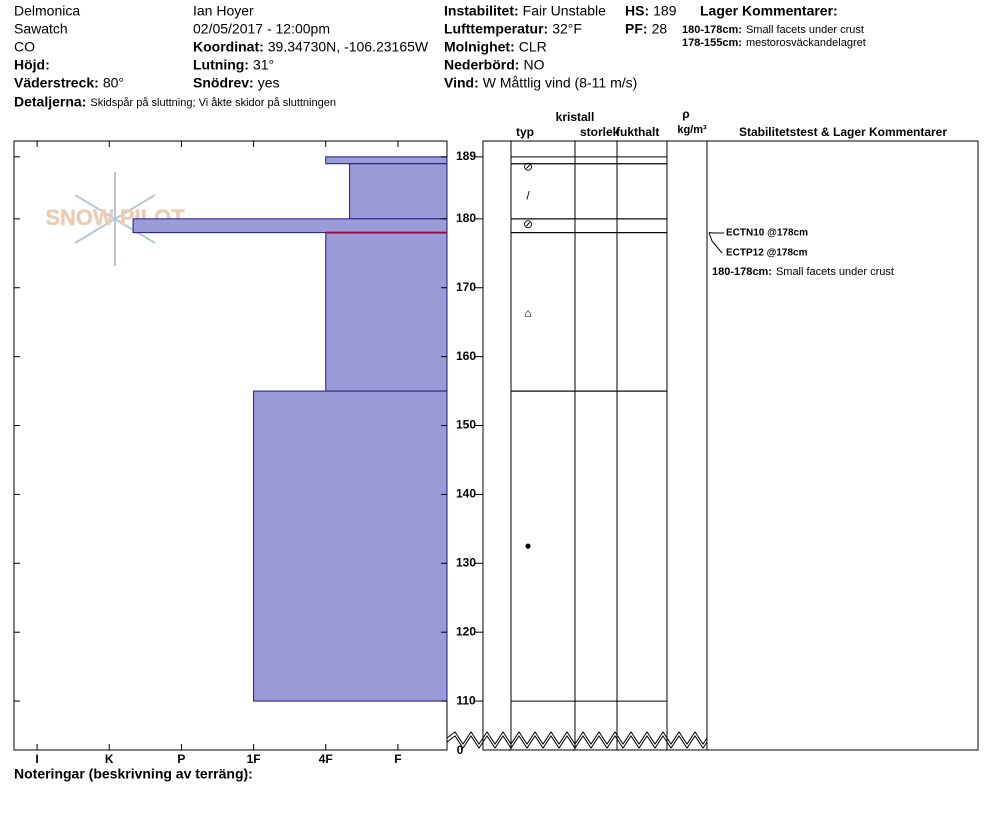  What do you see at coordinates (560, 83) in the screenshot?
I see `value: W Måttlig vind (8-11 m/s)` at bounding box center [560, 83].